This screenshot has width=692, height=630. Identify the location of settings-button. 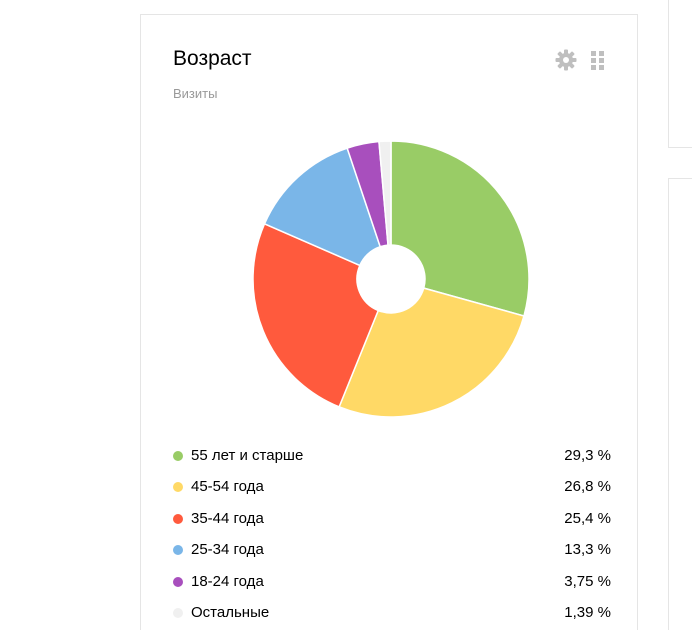
(566, 60).